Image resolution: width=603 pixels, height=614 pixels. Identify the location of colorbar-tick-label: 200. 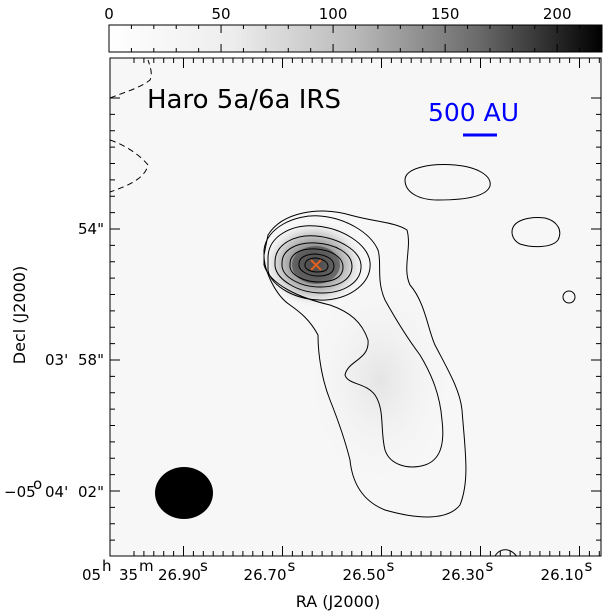
(557, 14).